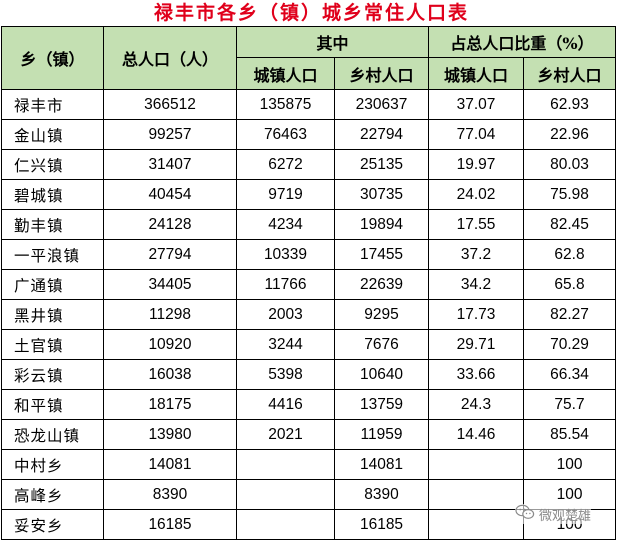 This screenshot has height=549, width=623. I want to click on cell-rural-population: 7676, so click(381, 344).